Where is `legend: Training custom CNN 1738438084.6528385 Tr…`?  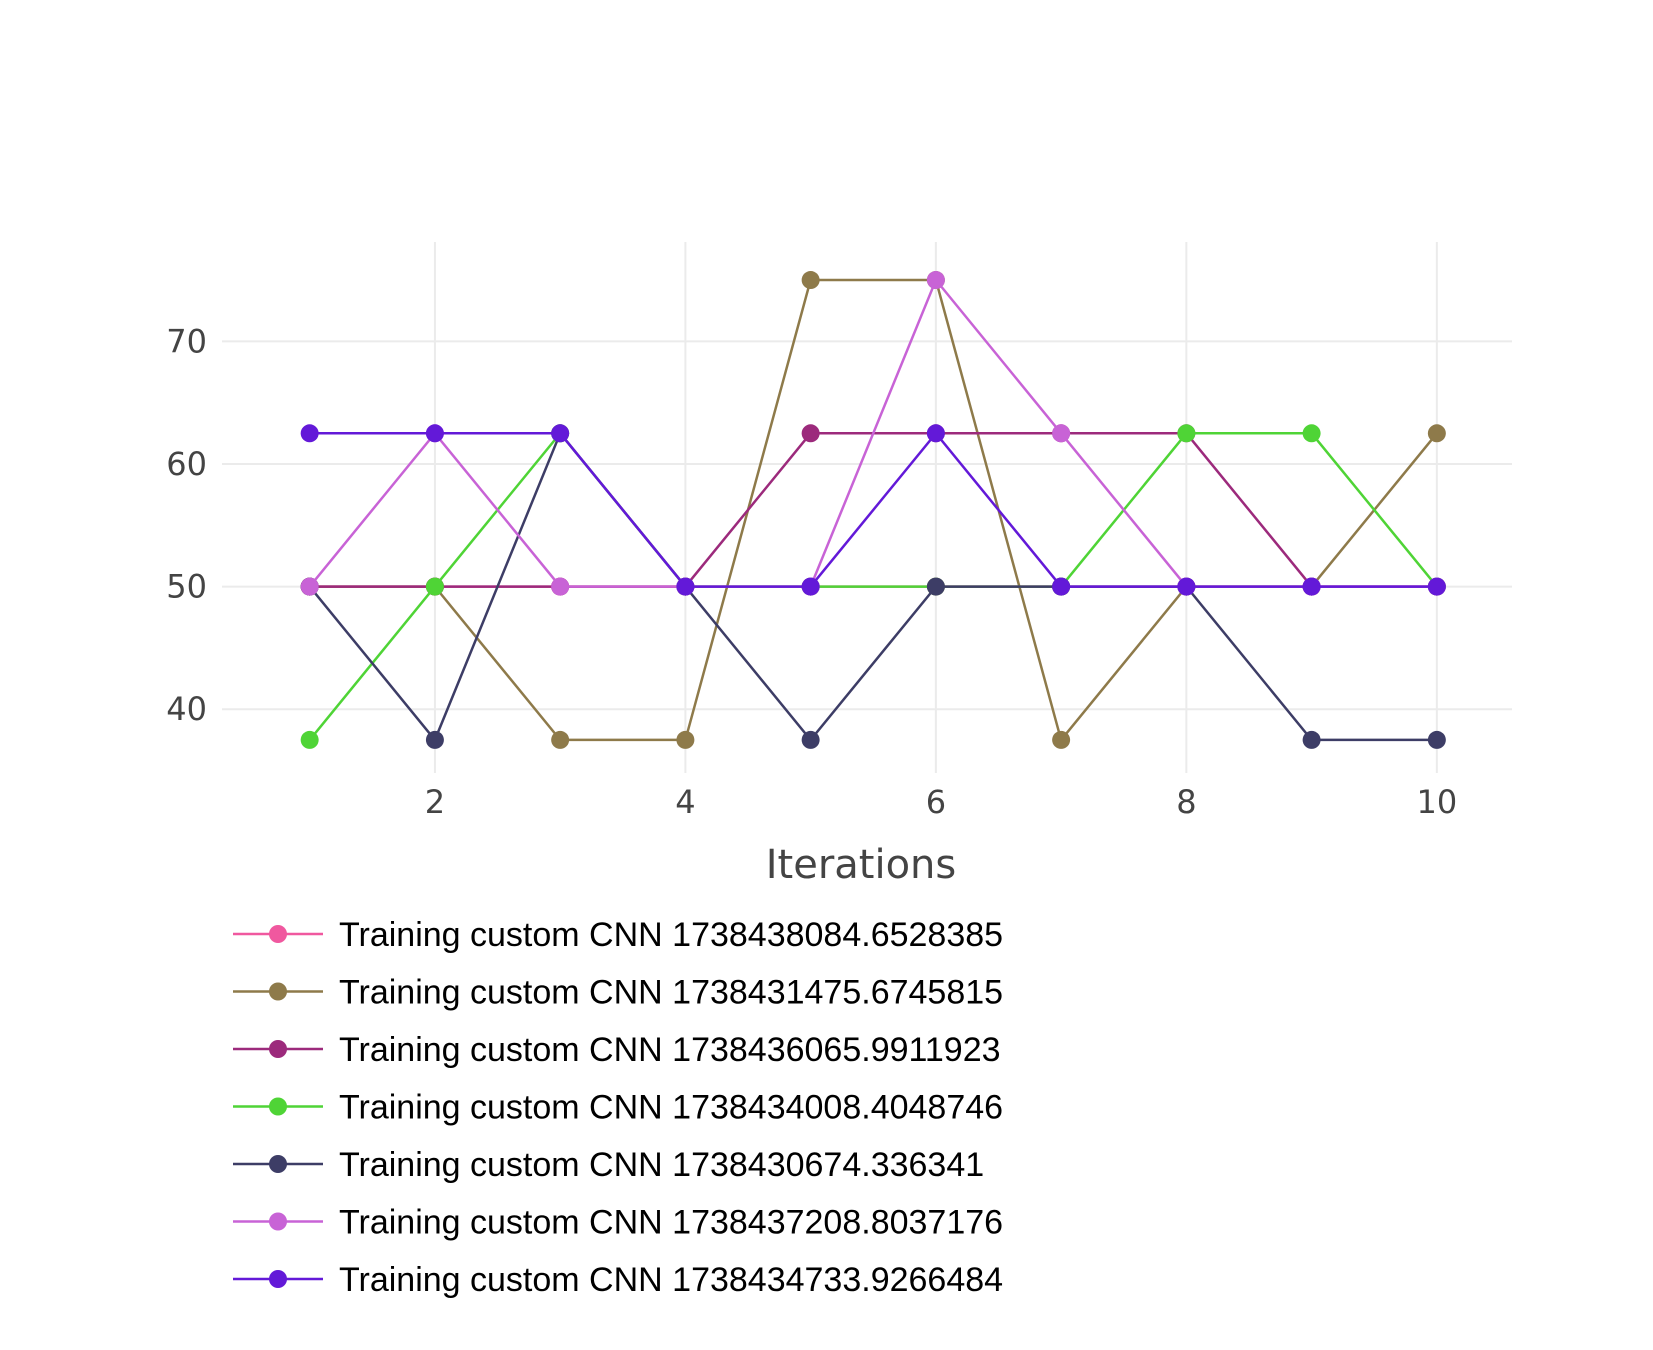 legend: Training custom CNN 1738438084.6528385 Tr… is located at coordinates (618, 1107).